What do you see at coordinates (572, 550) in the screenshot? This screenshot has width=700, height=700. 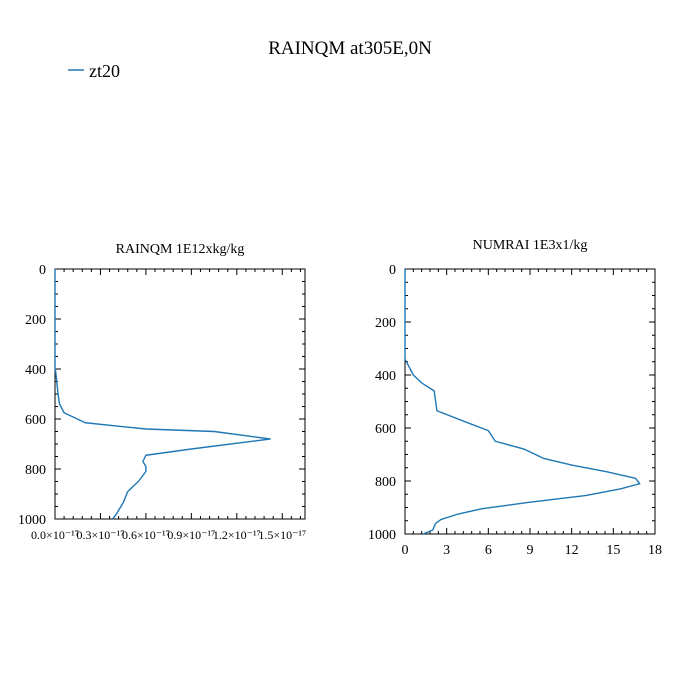 I see `numrai-xtick-label: 12` at bounding box center [572, 550].